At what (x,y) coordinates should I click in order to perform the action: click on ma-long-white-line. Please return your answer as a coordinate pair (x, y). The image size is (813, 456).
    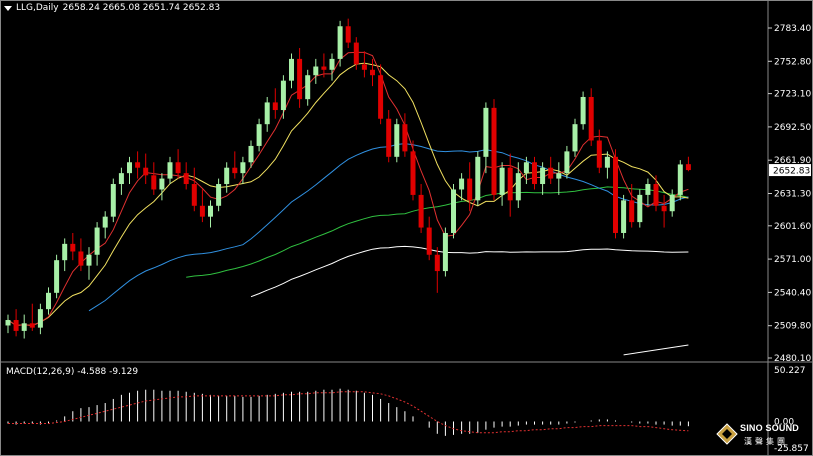
    Looking at the image, I should click on (656, 350).